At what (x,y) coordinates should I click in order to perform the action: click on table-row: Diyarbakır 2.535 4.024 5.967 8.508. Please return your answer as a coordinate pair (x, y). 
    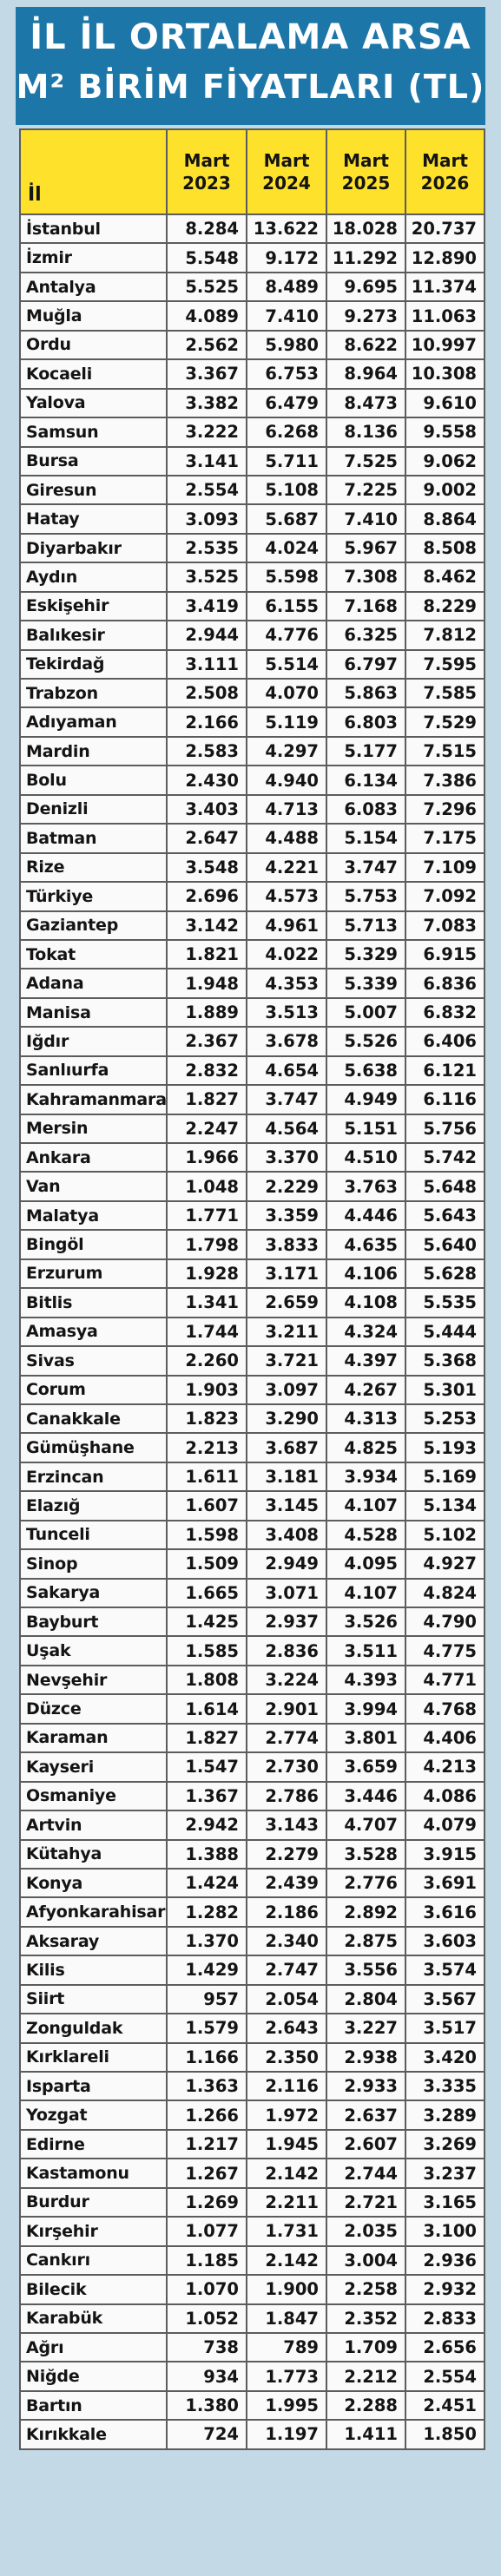
    Looking at the image, I should click on (252, 548).